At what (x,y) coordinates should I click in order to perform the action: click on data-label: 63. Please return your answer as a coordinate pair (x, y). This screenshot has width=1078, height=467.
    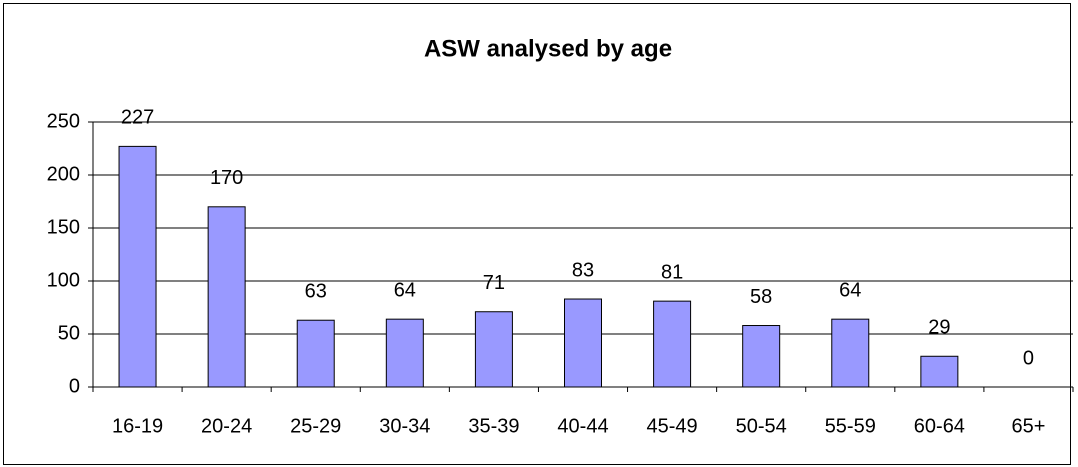
    Looking at the image, I should click on (316, 292).